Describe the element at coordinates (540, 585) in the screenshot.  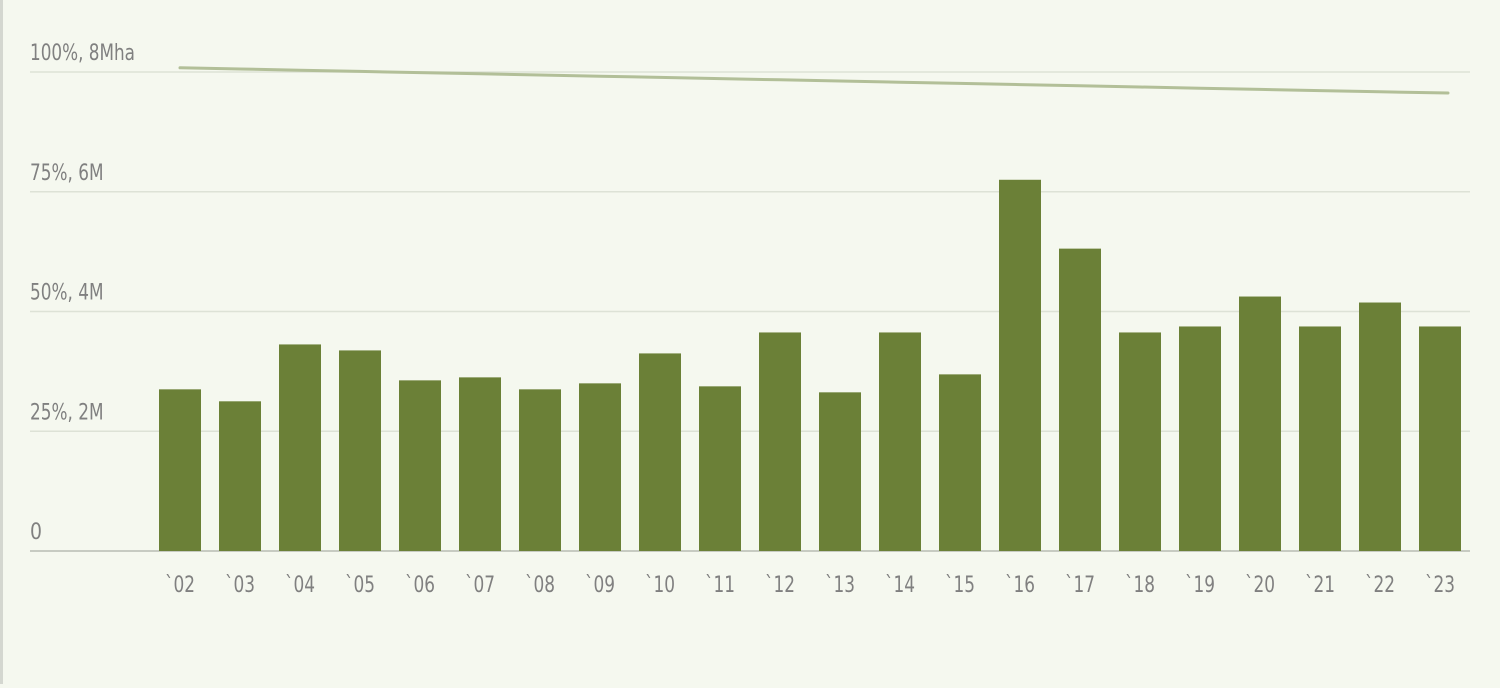
I see `x-tick-label: `08` at that location.